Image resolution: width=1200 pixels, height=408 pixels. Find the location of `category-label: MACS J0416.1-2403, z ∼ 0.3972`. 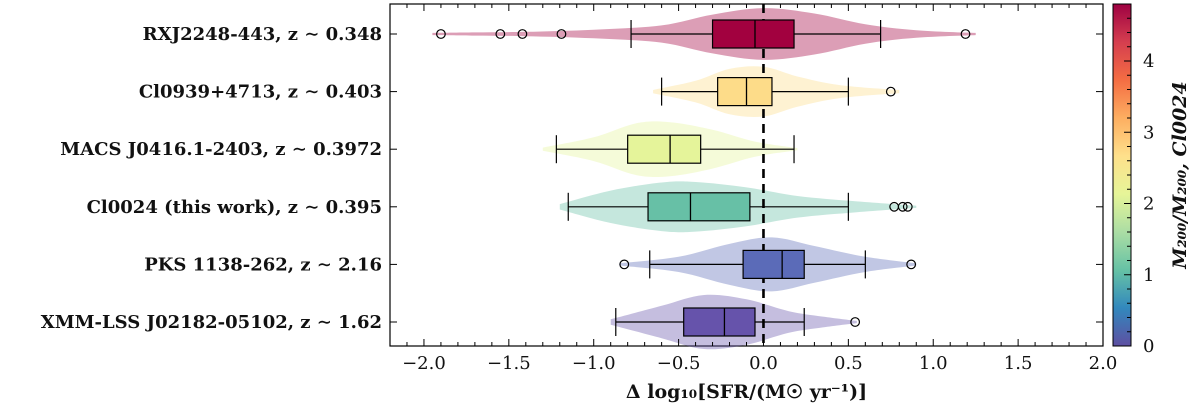

category-label: MACS J0416.1-2403, z ∼ 0.3972 is located at coordinates (221, 149).